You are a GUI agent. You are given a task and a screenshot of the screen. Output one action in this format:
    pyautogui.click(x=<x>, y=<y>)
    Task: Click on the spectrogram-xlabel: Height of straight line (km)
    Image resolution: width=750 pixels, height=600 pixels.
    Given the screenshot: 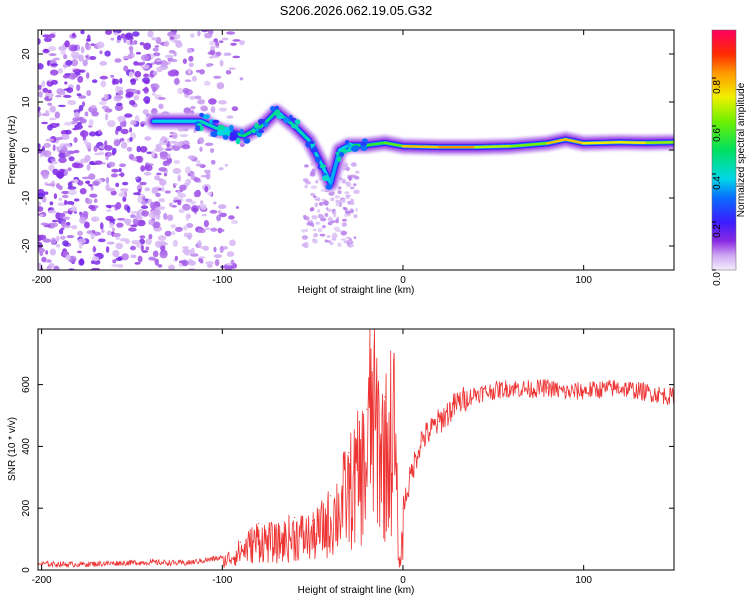 What is the action you would take?
    pyautogui.click(x=356, y=290)
    